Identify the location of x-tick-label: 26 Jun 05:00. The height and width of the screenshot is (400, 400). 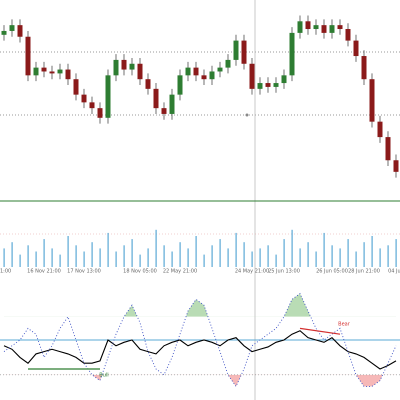
(332, 272).